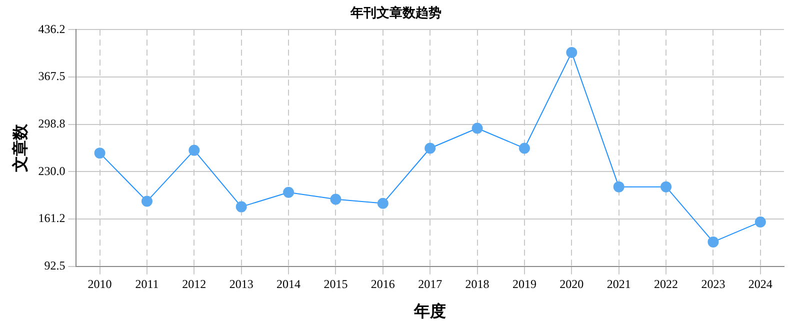 The width and height of the screenshot is (798, 330). Describe the element at coordinates (396, 12) in the screenshot. I see `chart-title: 年刊文章数趋势` at that location.